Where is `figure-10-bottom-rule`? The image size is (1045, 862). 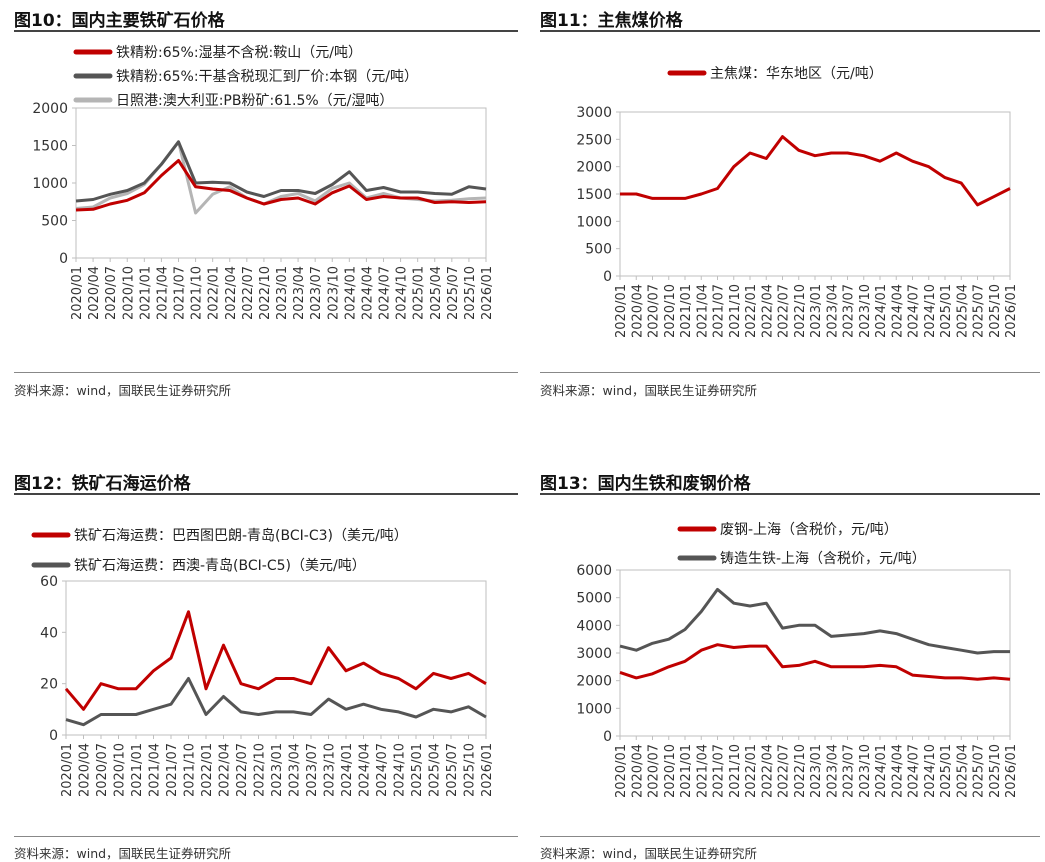
figure-10-bottom-rule is located at coordinates (266, 372).